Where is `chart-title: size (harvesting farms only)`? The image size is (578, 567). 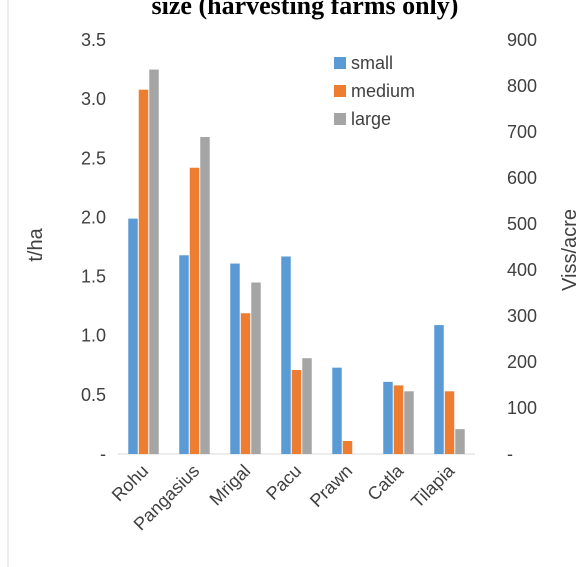
chart-title: size (harvesting farms only) is located at coordinates (305, 10).